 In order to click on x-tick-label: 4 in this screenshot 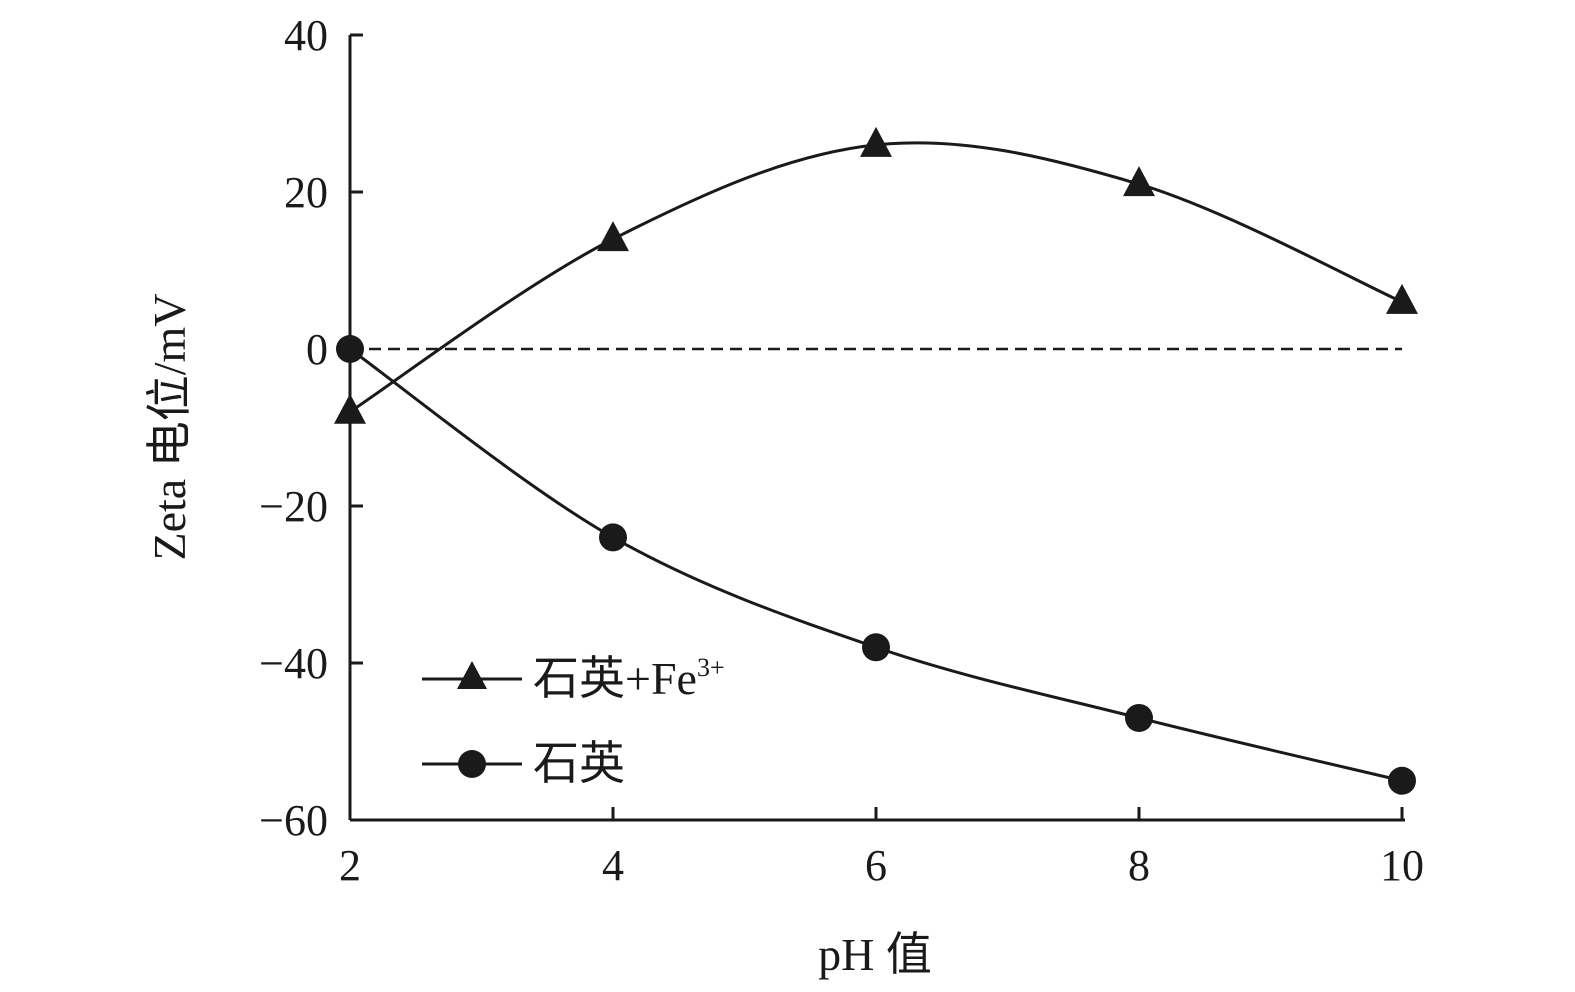, I will do `click(613, 865)`.